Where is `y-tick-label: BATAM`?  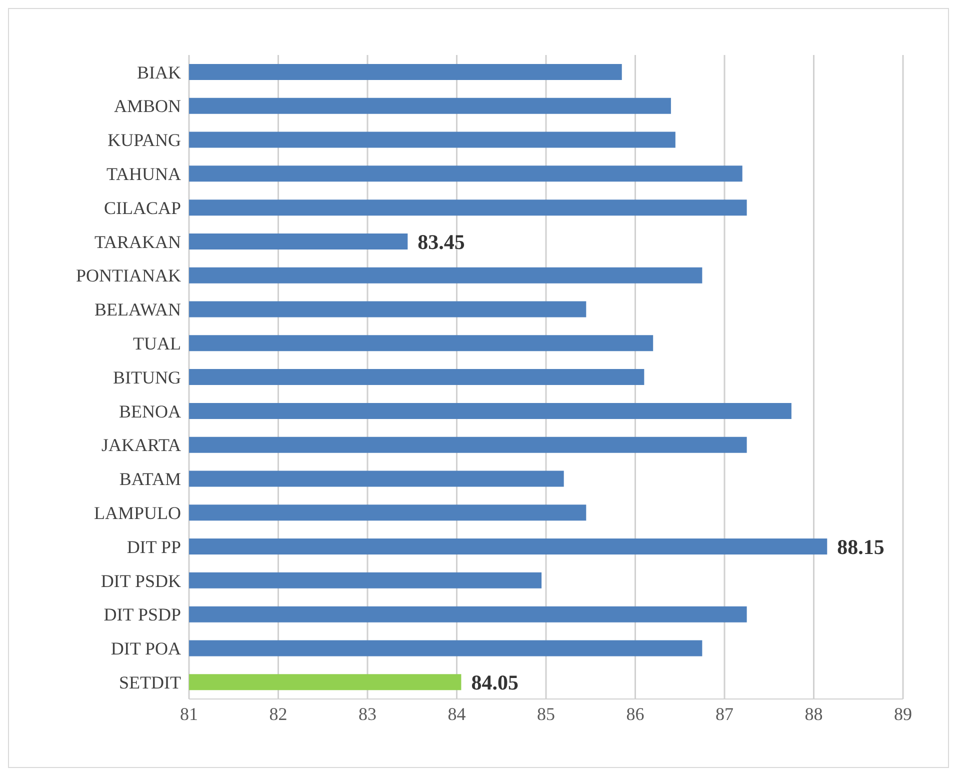 y-tick-label: BATAM is located at coordinates (150, 479).